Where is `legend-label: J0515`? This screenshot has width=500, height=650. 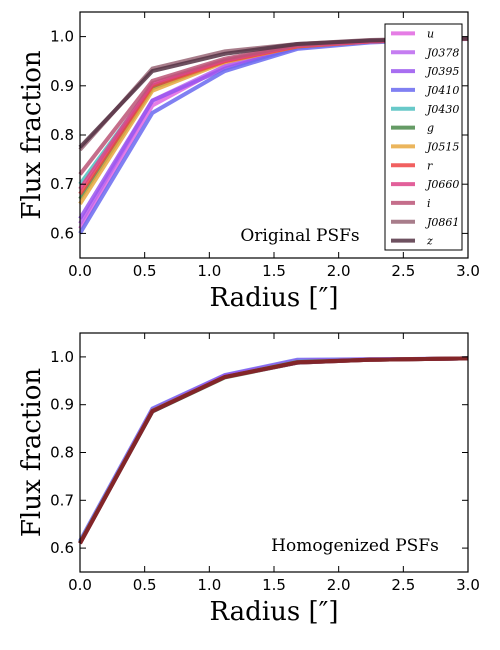
legend-label: J0515 is located at coordinates (442, 146).